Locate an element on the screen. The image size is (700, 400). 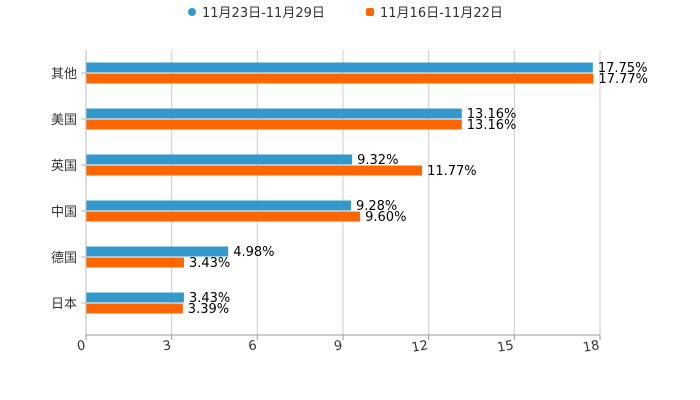
x-tick-label: 12 is located at coordinates (419, 347).